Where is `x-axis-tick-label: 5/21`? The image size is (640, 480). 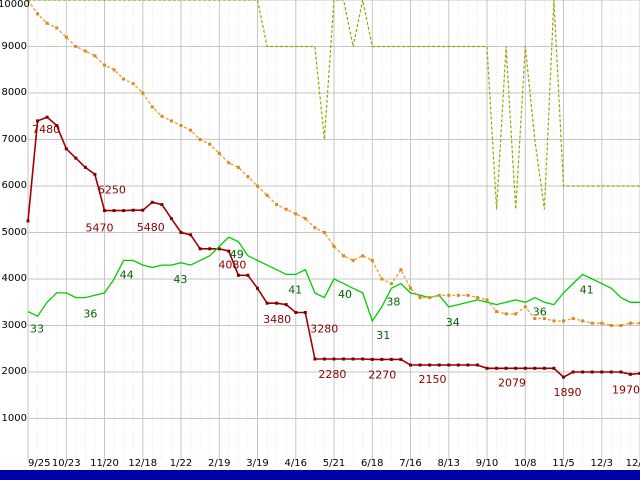 x-axis-tick-label: 5/21 is located at coordinates (334, 463).